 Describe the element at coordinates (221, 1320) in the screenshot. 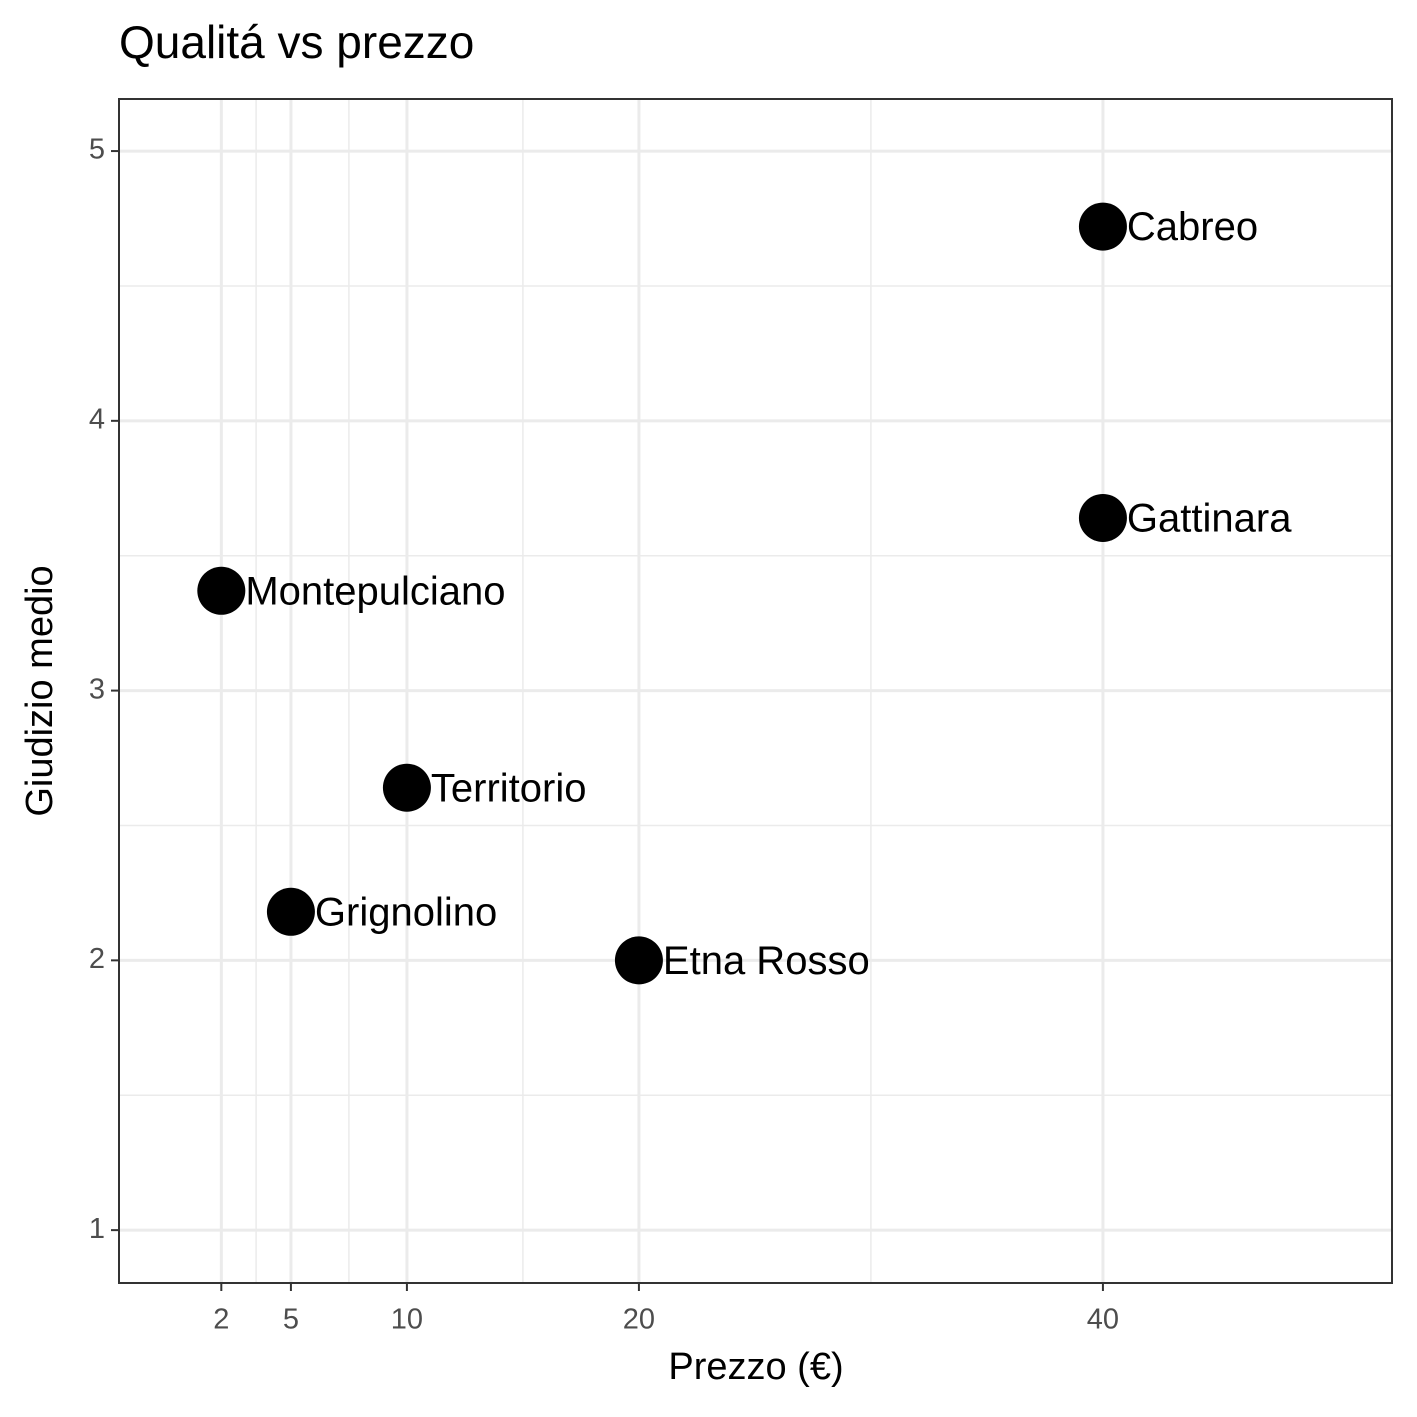

I see `x-tick-label: 2` at that location.